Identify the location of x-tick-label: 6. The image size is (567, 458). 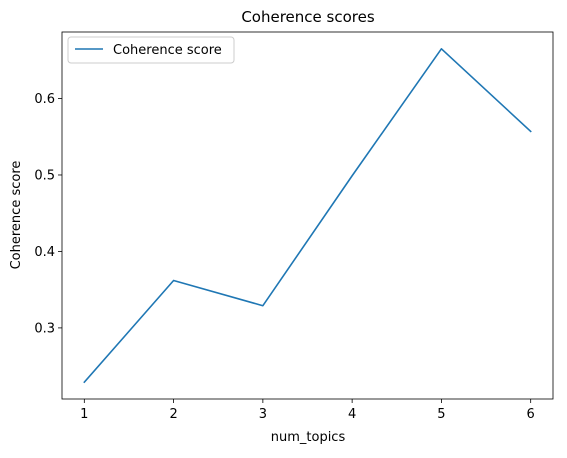
(531, 414).